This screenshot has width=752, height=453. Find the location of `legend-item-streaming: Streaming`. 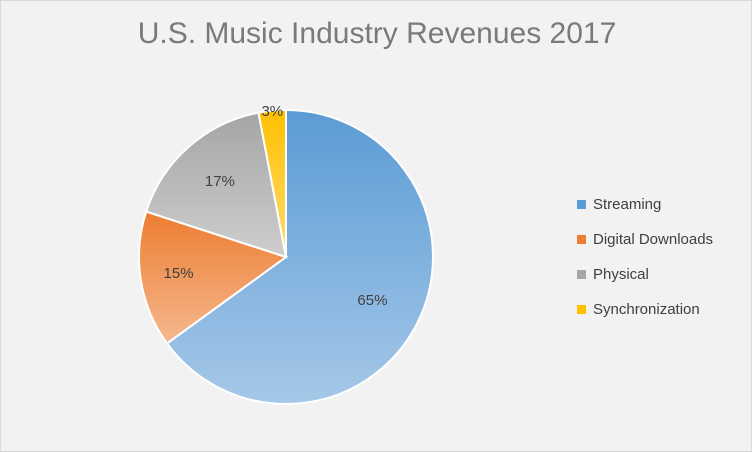

legend-item-streaming: Streaming is located at coordinates (657, 204).